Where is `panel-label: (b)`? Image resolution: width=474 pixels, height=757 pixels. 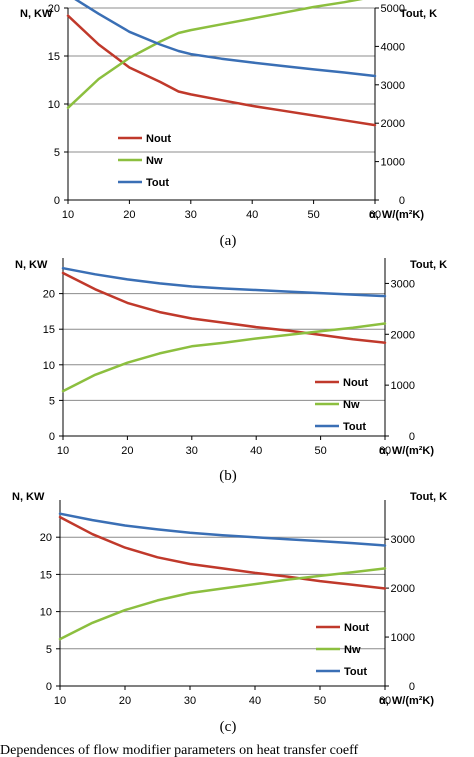 panel-label: (b) is located at coordinates (228, 476).